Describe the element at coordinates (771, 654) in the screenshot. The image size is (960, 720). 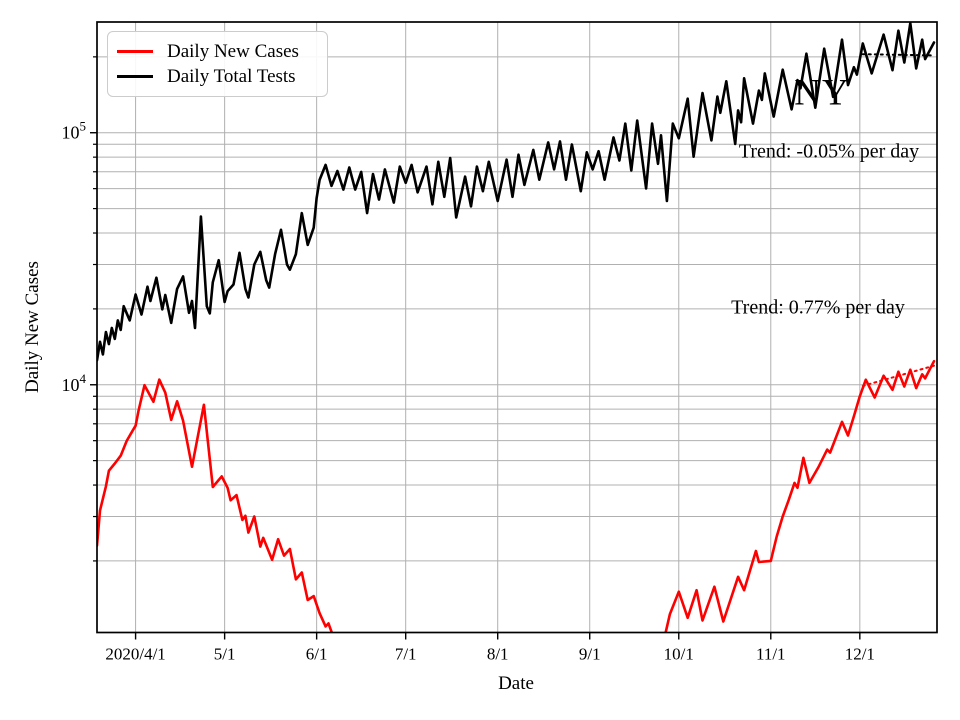
I see `x-tick-label-7: 11/1` at that location.